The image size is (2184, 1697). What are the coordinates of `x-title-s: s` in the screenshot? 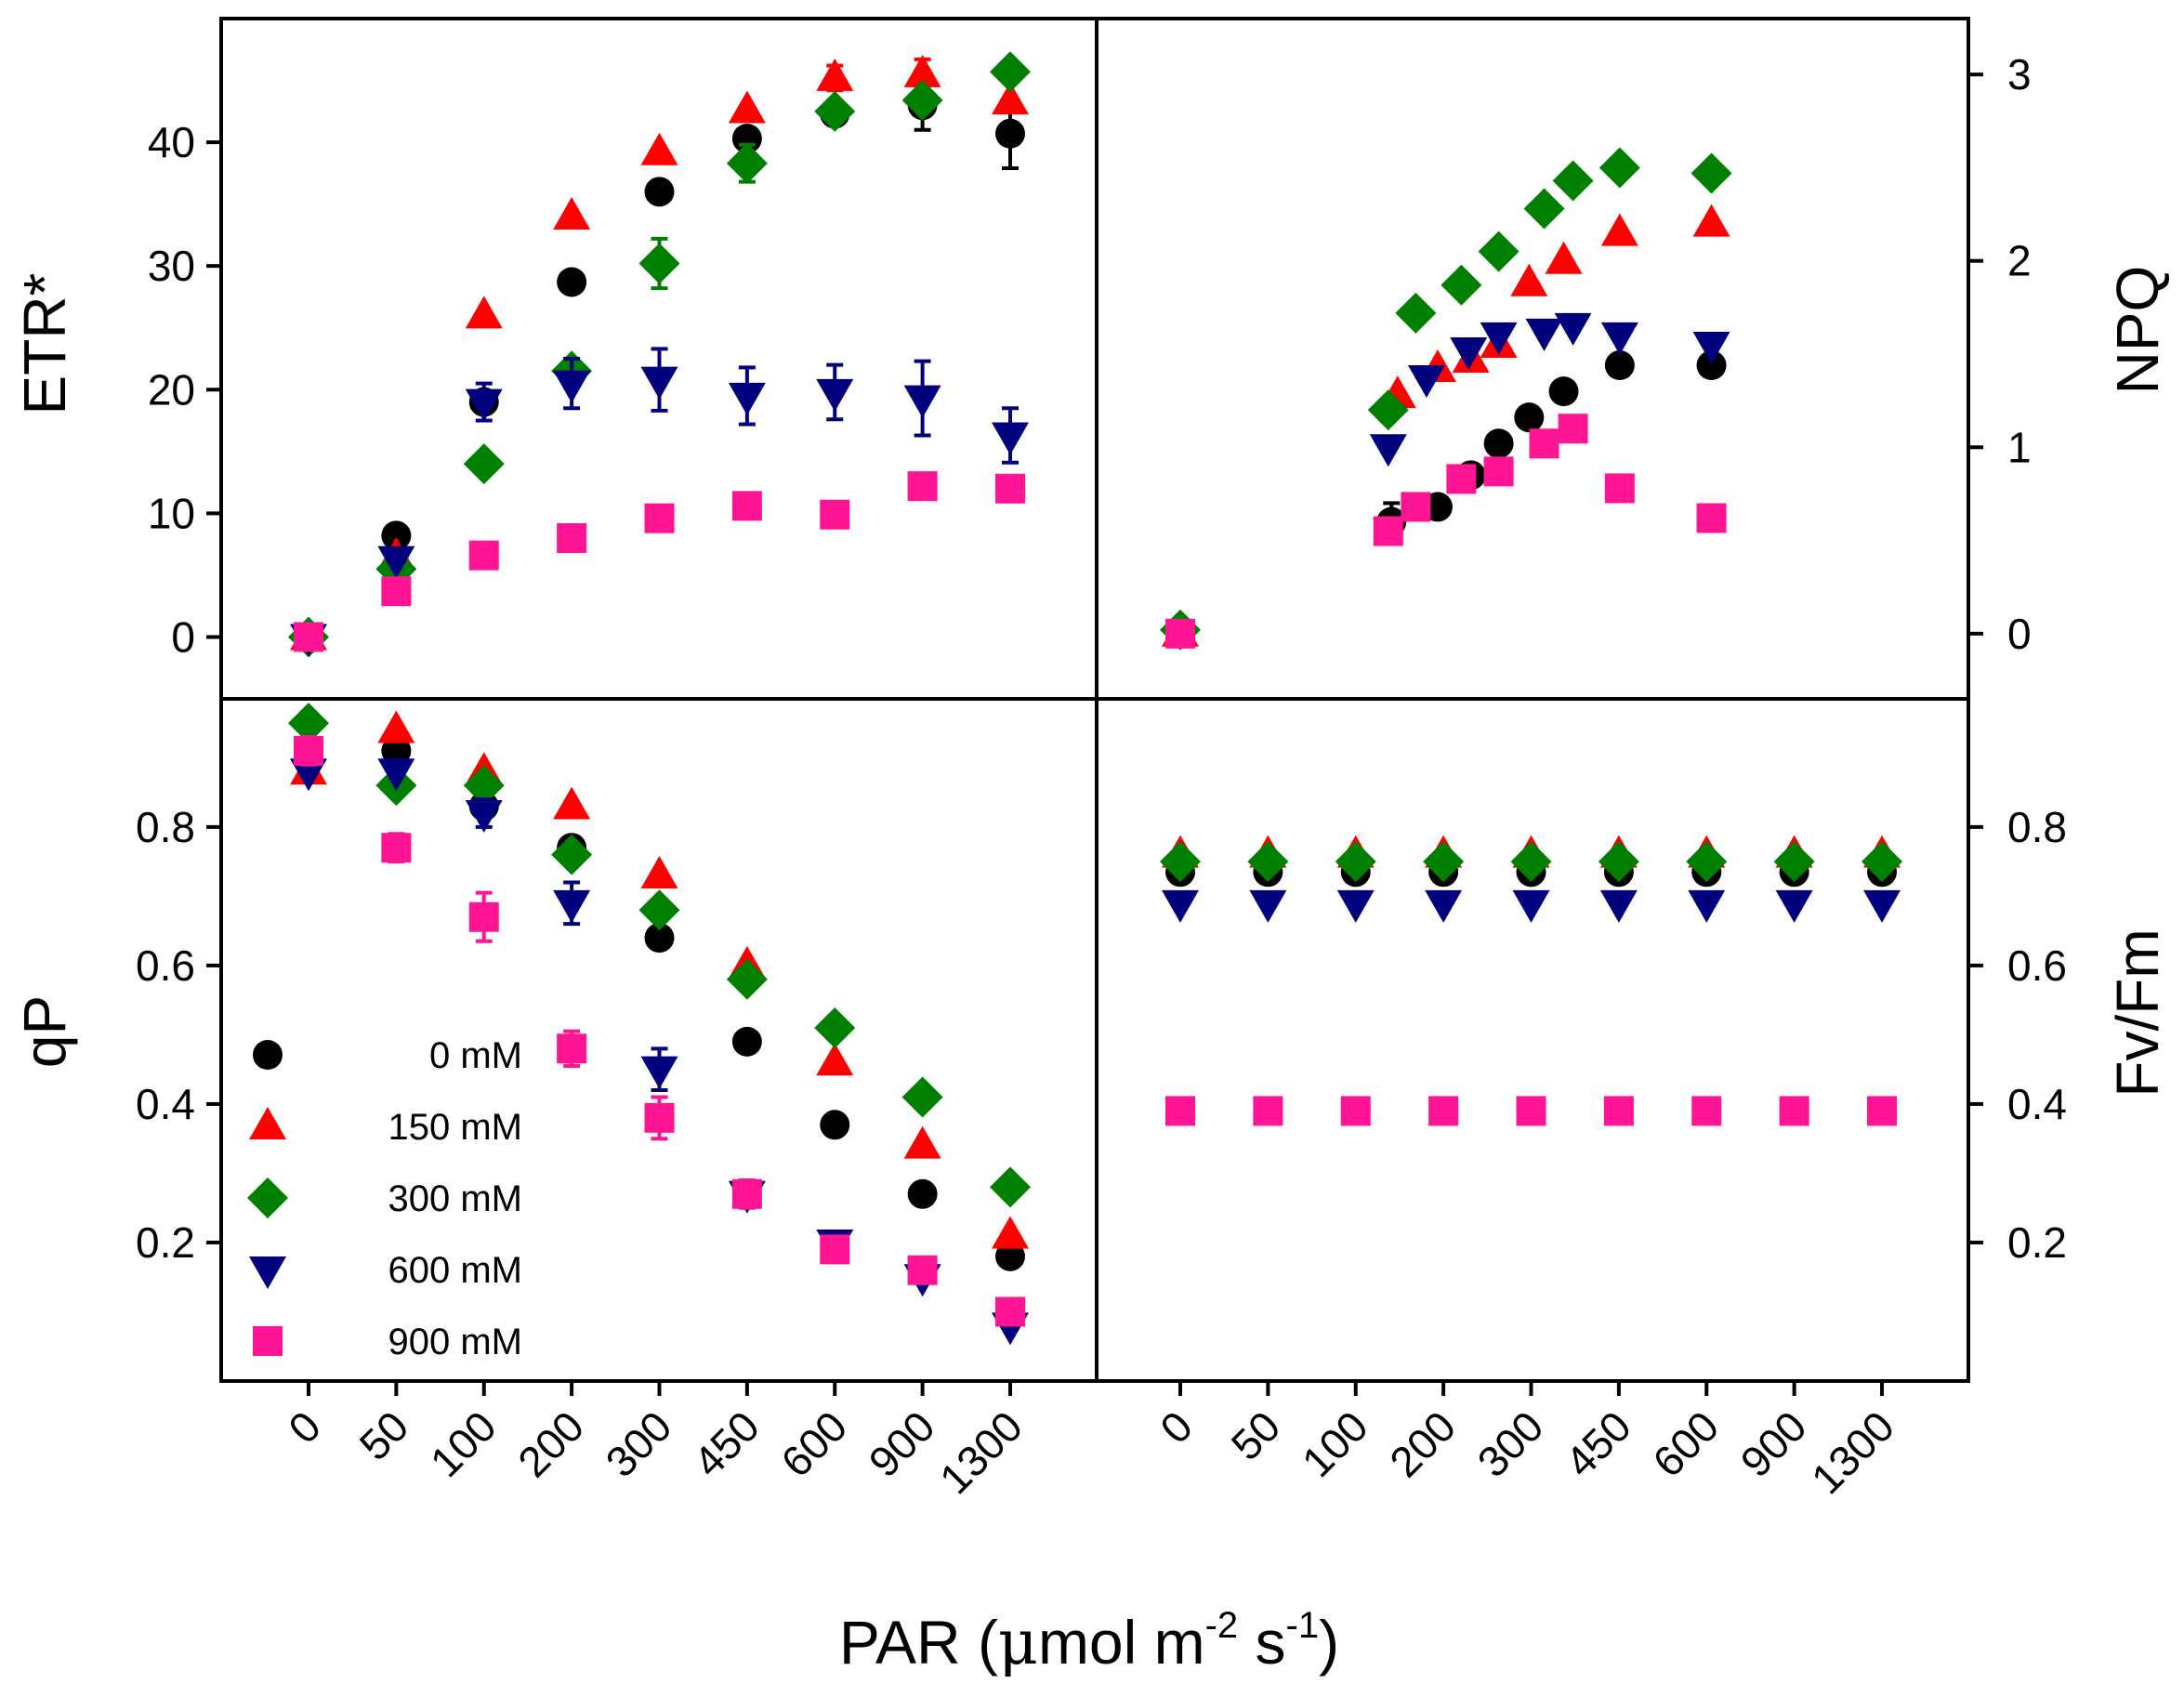 It's located at (1261, 1643).